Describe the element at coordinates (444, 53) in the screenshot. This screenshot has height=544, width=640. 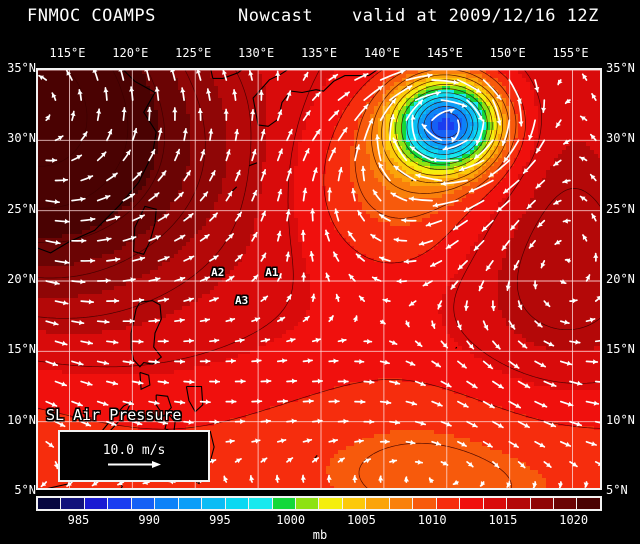
I see `lon-tick-label: 145°E` at that location.